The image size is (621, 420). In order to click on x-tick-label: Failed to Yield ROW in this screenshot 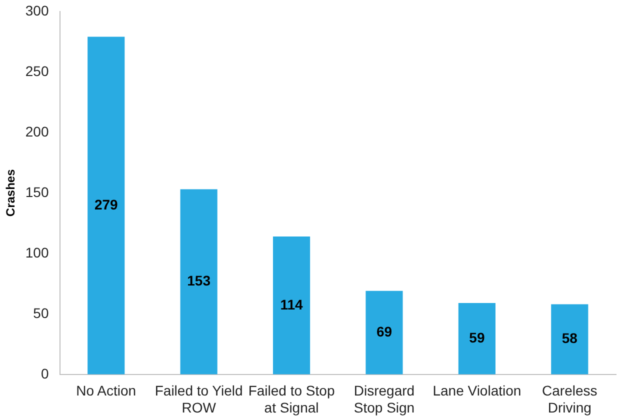, I will do `click(198, 399)`.